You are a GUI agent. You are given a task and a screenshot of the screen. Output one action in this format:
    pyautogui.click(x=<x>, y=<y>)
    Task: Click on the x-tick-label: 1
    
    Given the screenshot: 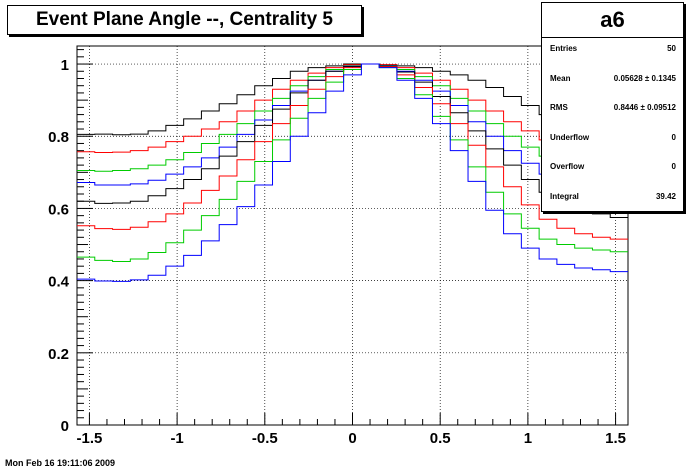 What is the action you would take?
    pyautogui.click(x=528, y=438)
    